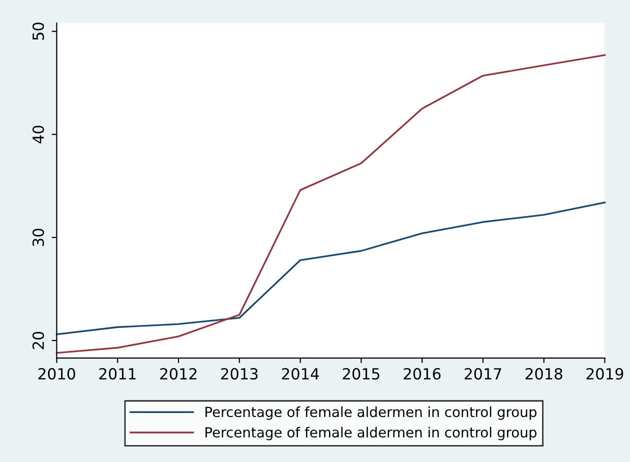 The image size is (630, 462). What do you see at coordinates (239, 374) in the screenshot?
I see `x-tick-label: 2013` at bounding box center [239, 374].